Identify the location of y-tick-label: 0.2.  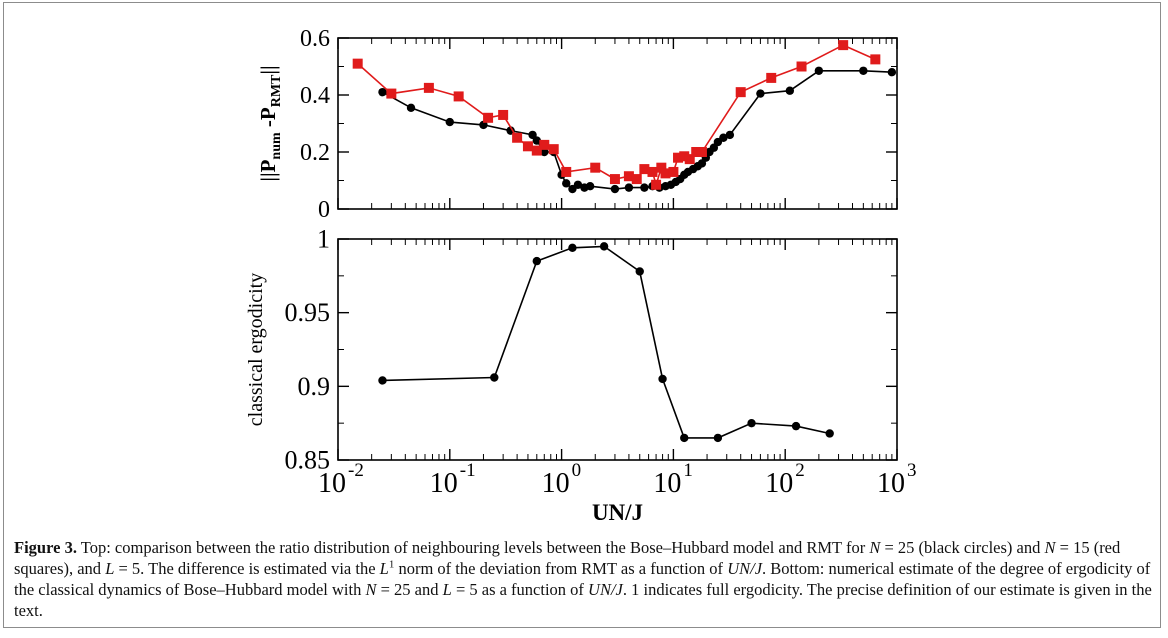
(315, 153).